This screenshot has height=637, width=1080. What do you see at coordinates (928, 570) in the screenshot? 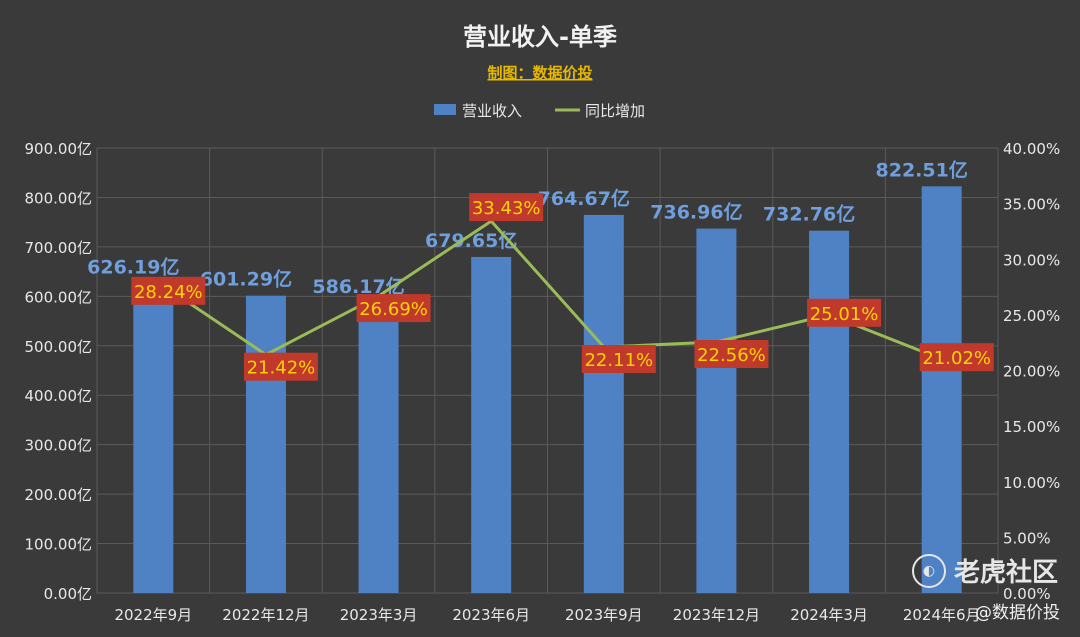
I see `tiger-logo-icon: ◐` at bounding box center [928, 570].